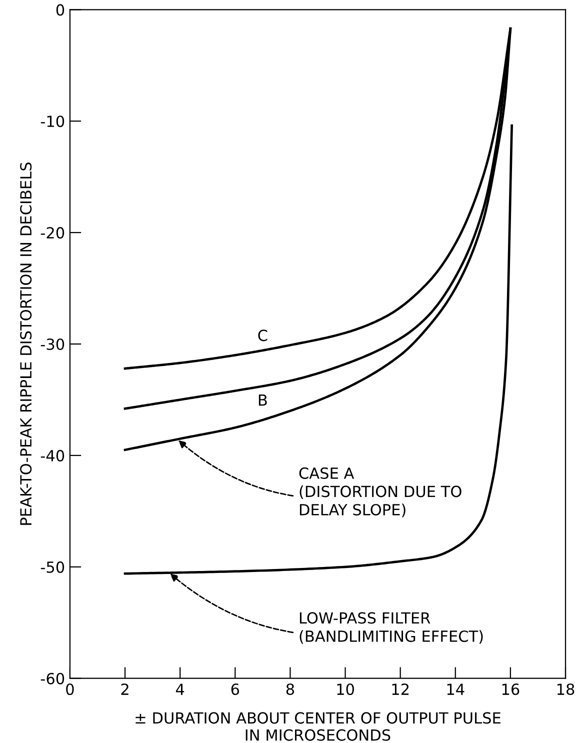 This screenshot has height=743, width=583. I want to click on x-tick-label: 2, so click(124, 689).